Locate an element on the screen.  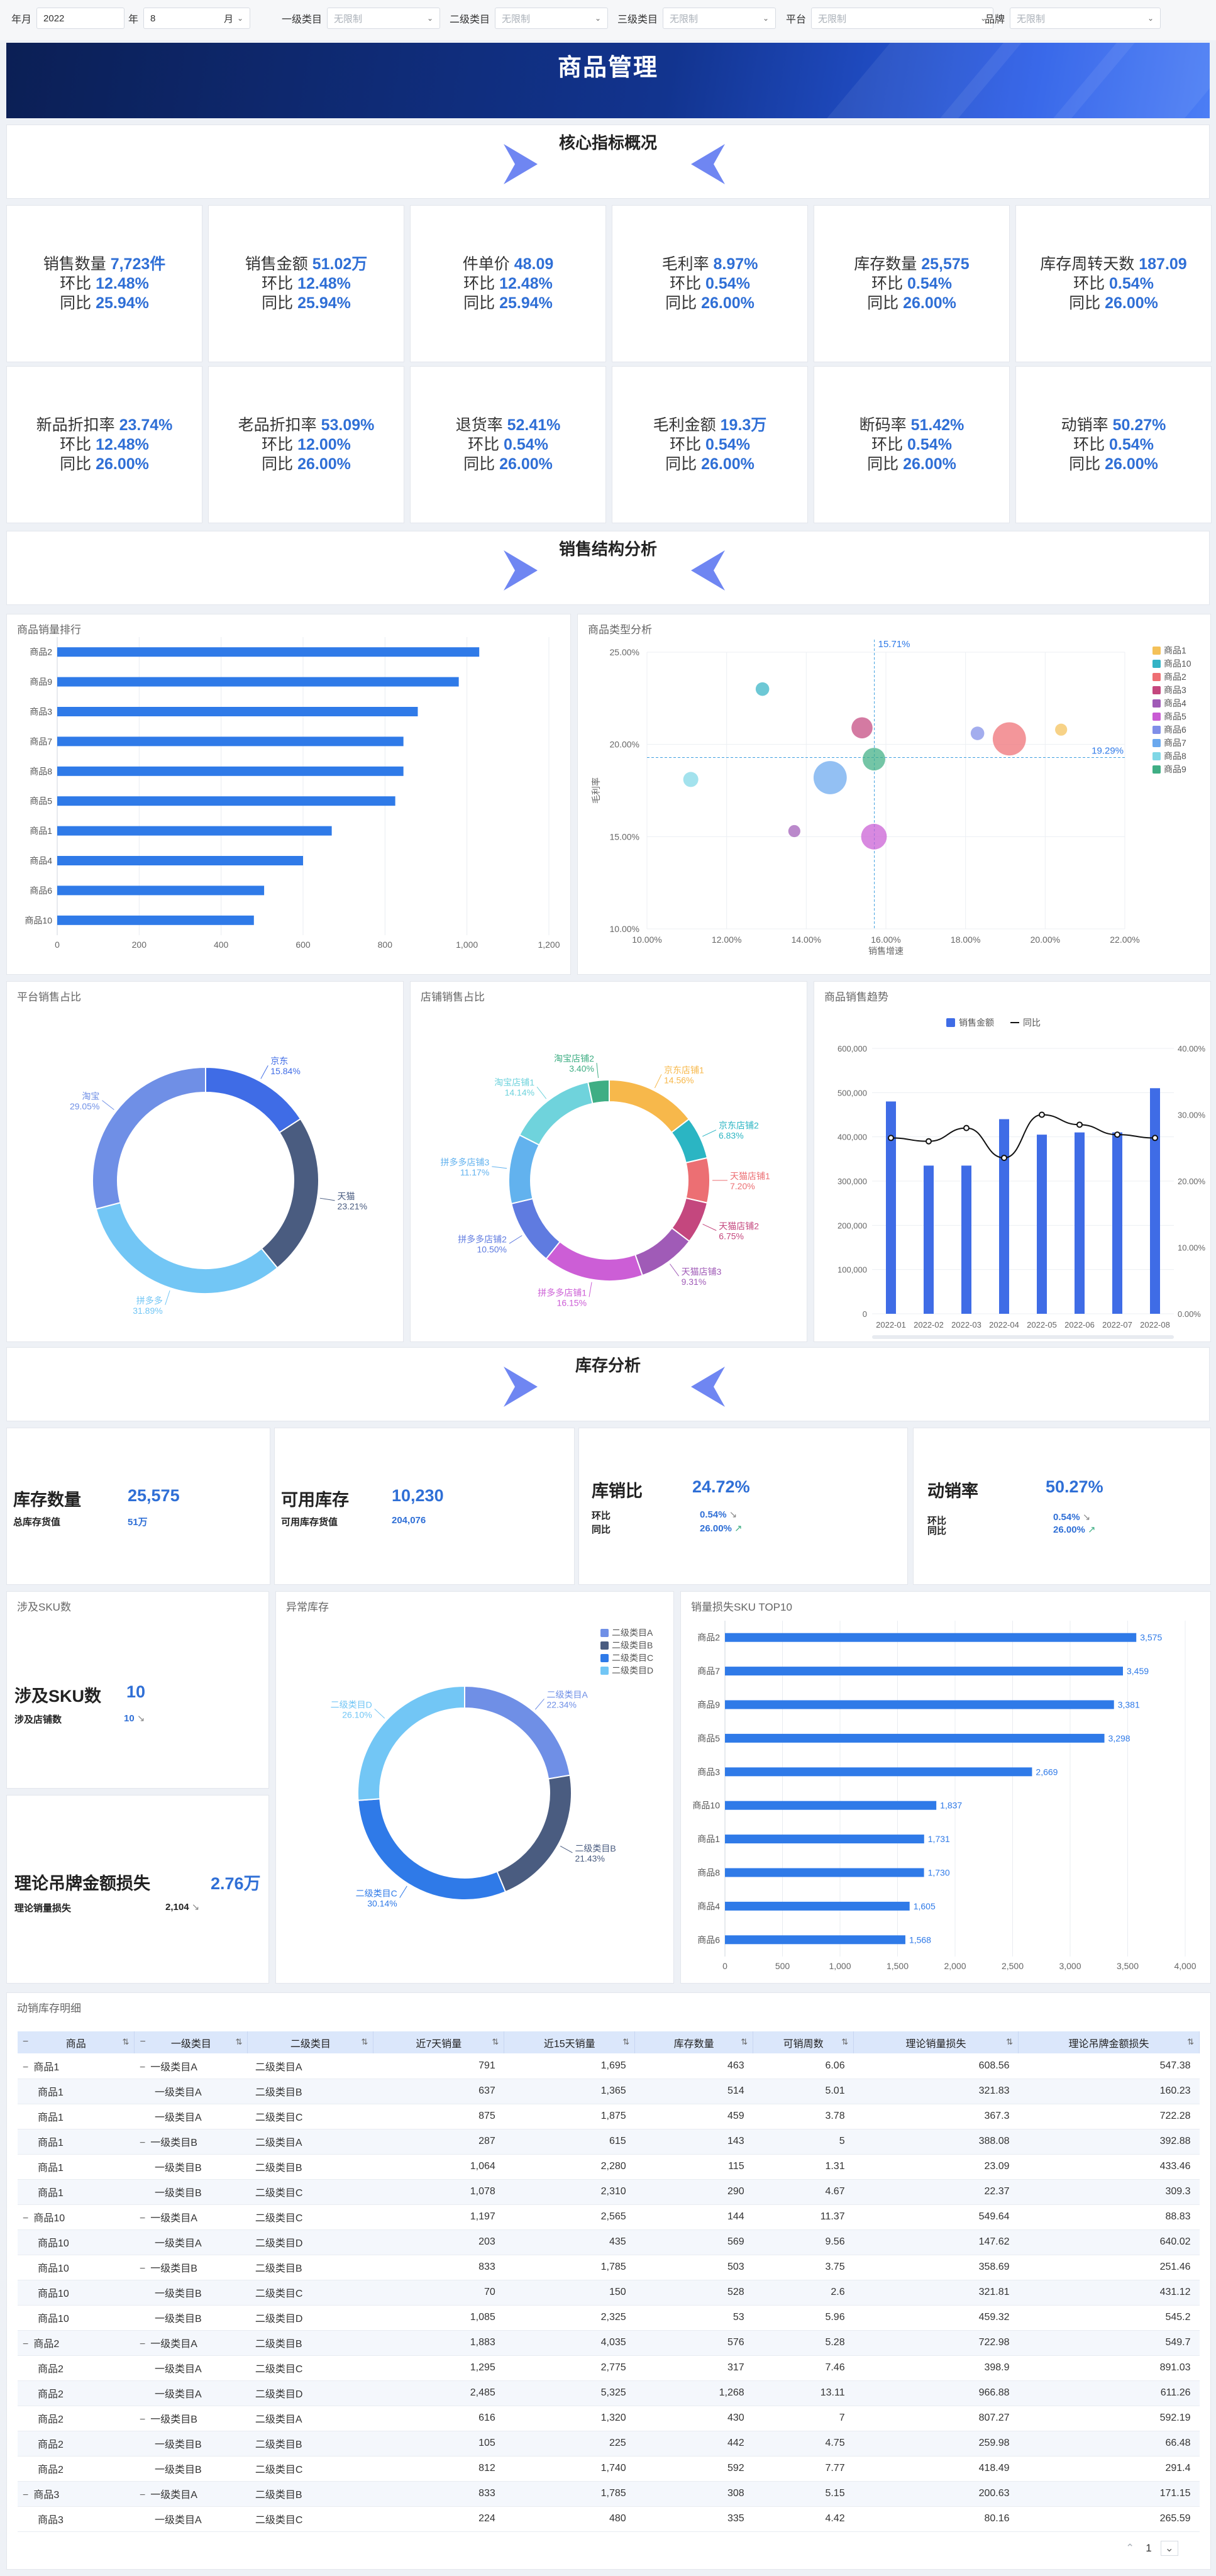
table-cell: 二级类目A is located at coordinates (310, 2418).